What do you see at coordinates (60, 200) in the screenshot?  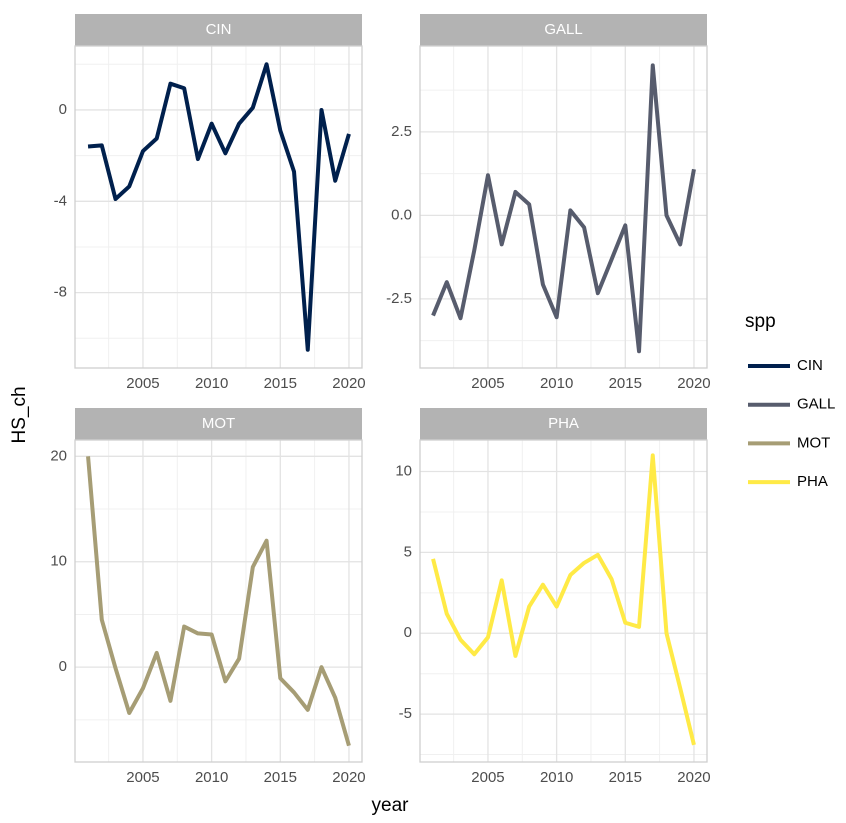 I see `y-tick-label: -4` at bounding box center [60, 200].